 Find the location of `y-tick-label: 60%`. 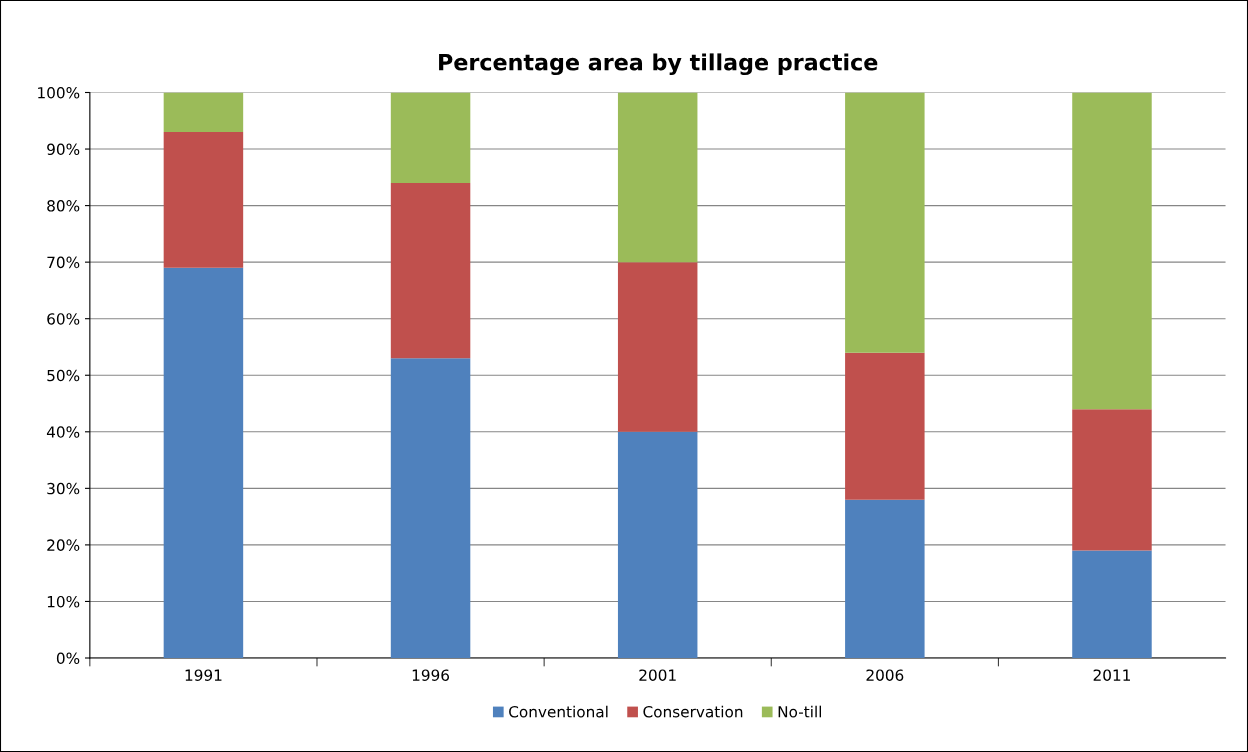

y-tick-label: 60% is located at coordinates (63, 319).